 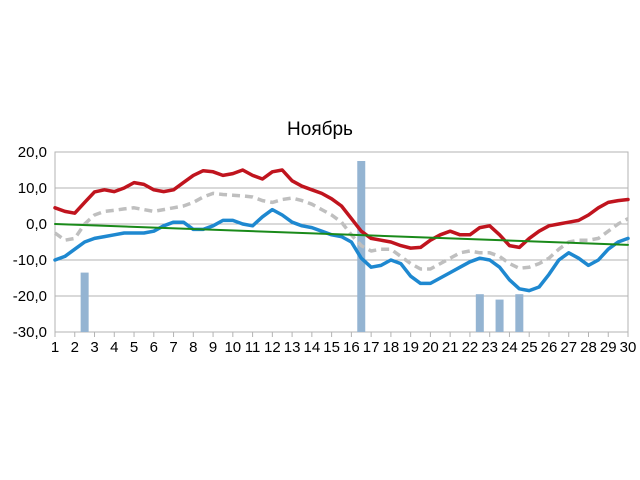 What do you see at coordinates (509, 347) in the screenshot?
I see `x-tick-label: 24` at bounding box center [509, 347].